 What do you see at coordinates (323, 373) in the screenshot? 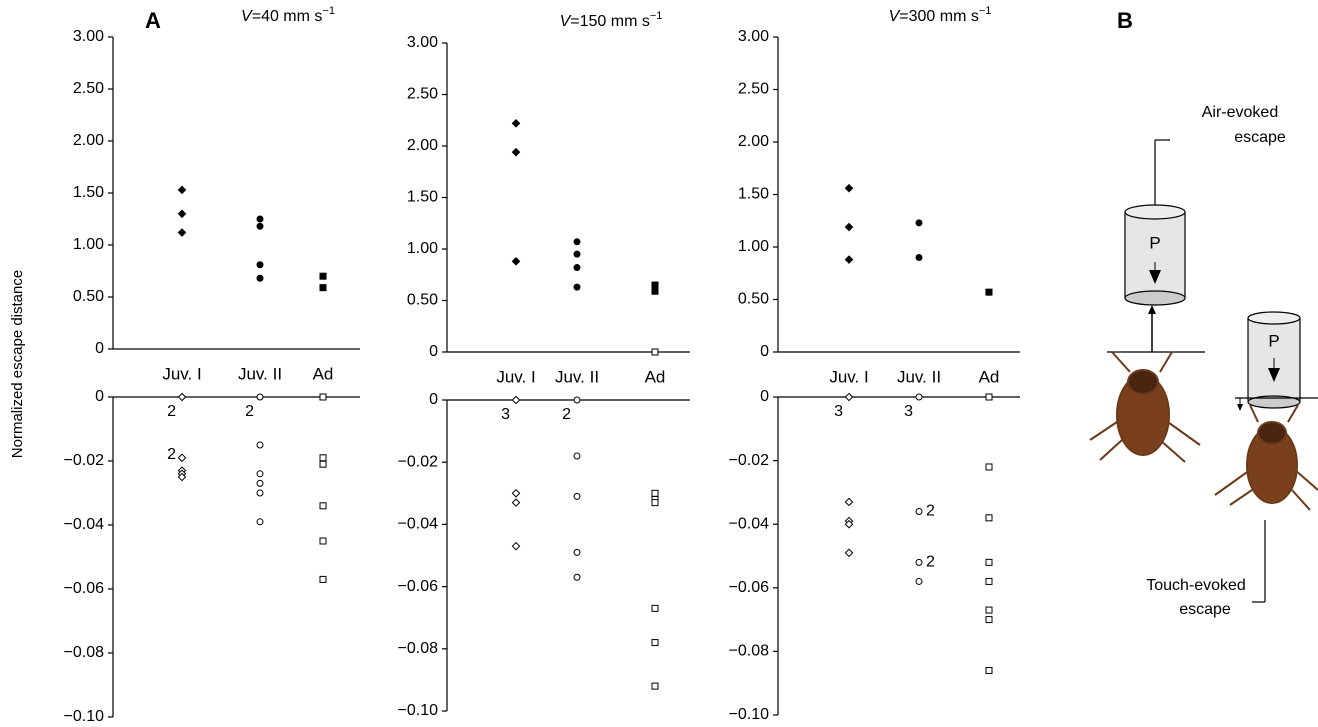
I see `x-tick-label: Ad` at bounding box center [323, 373].